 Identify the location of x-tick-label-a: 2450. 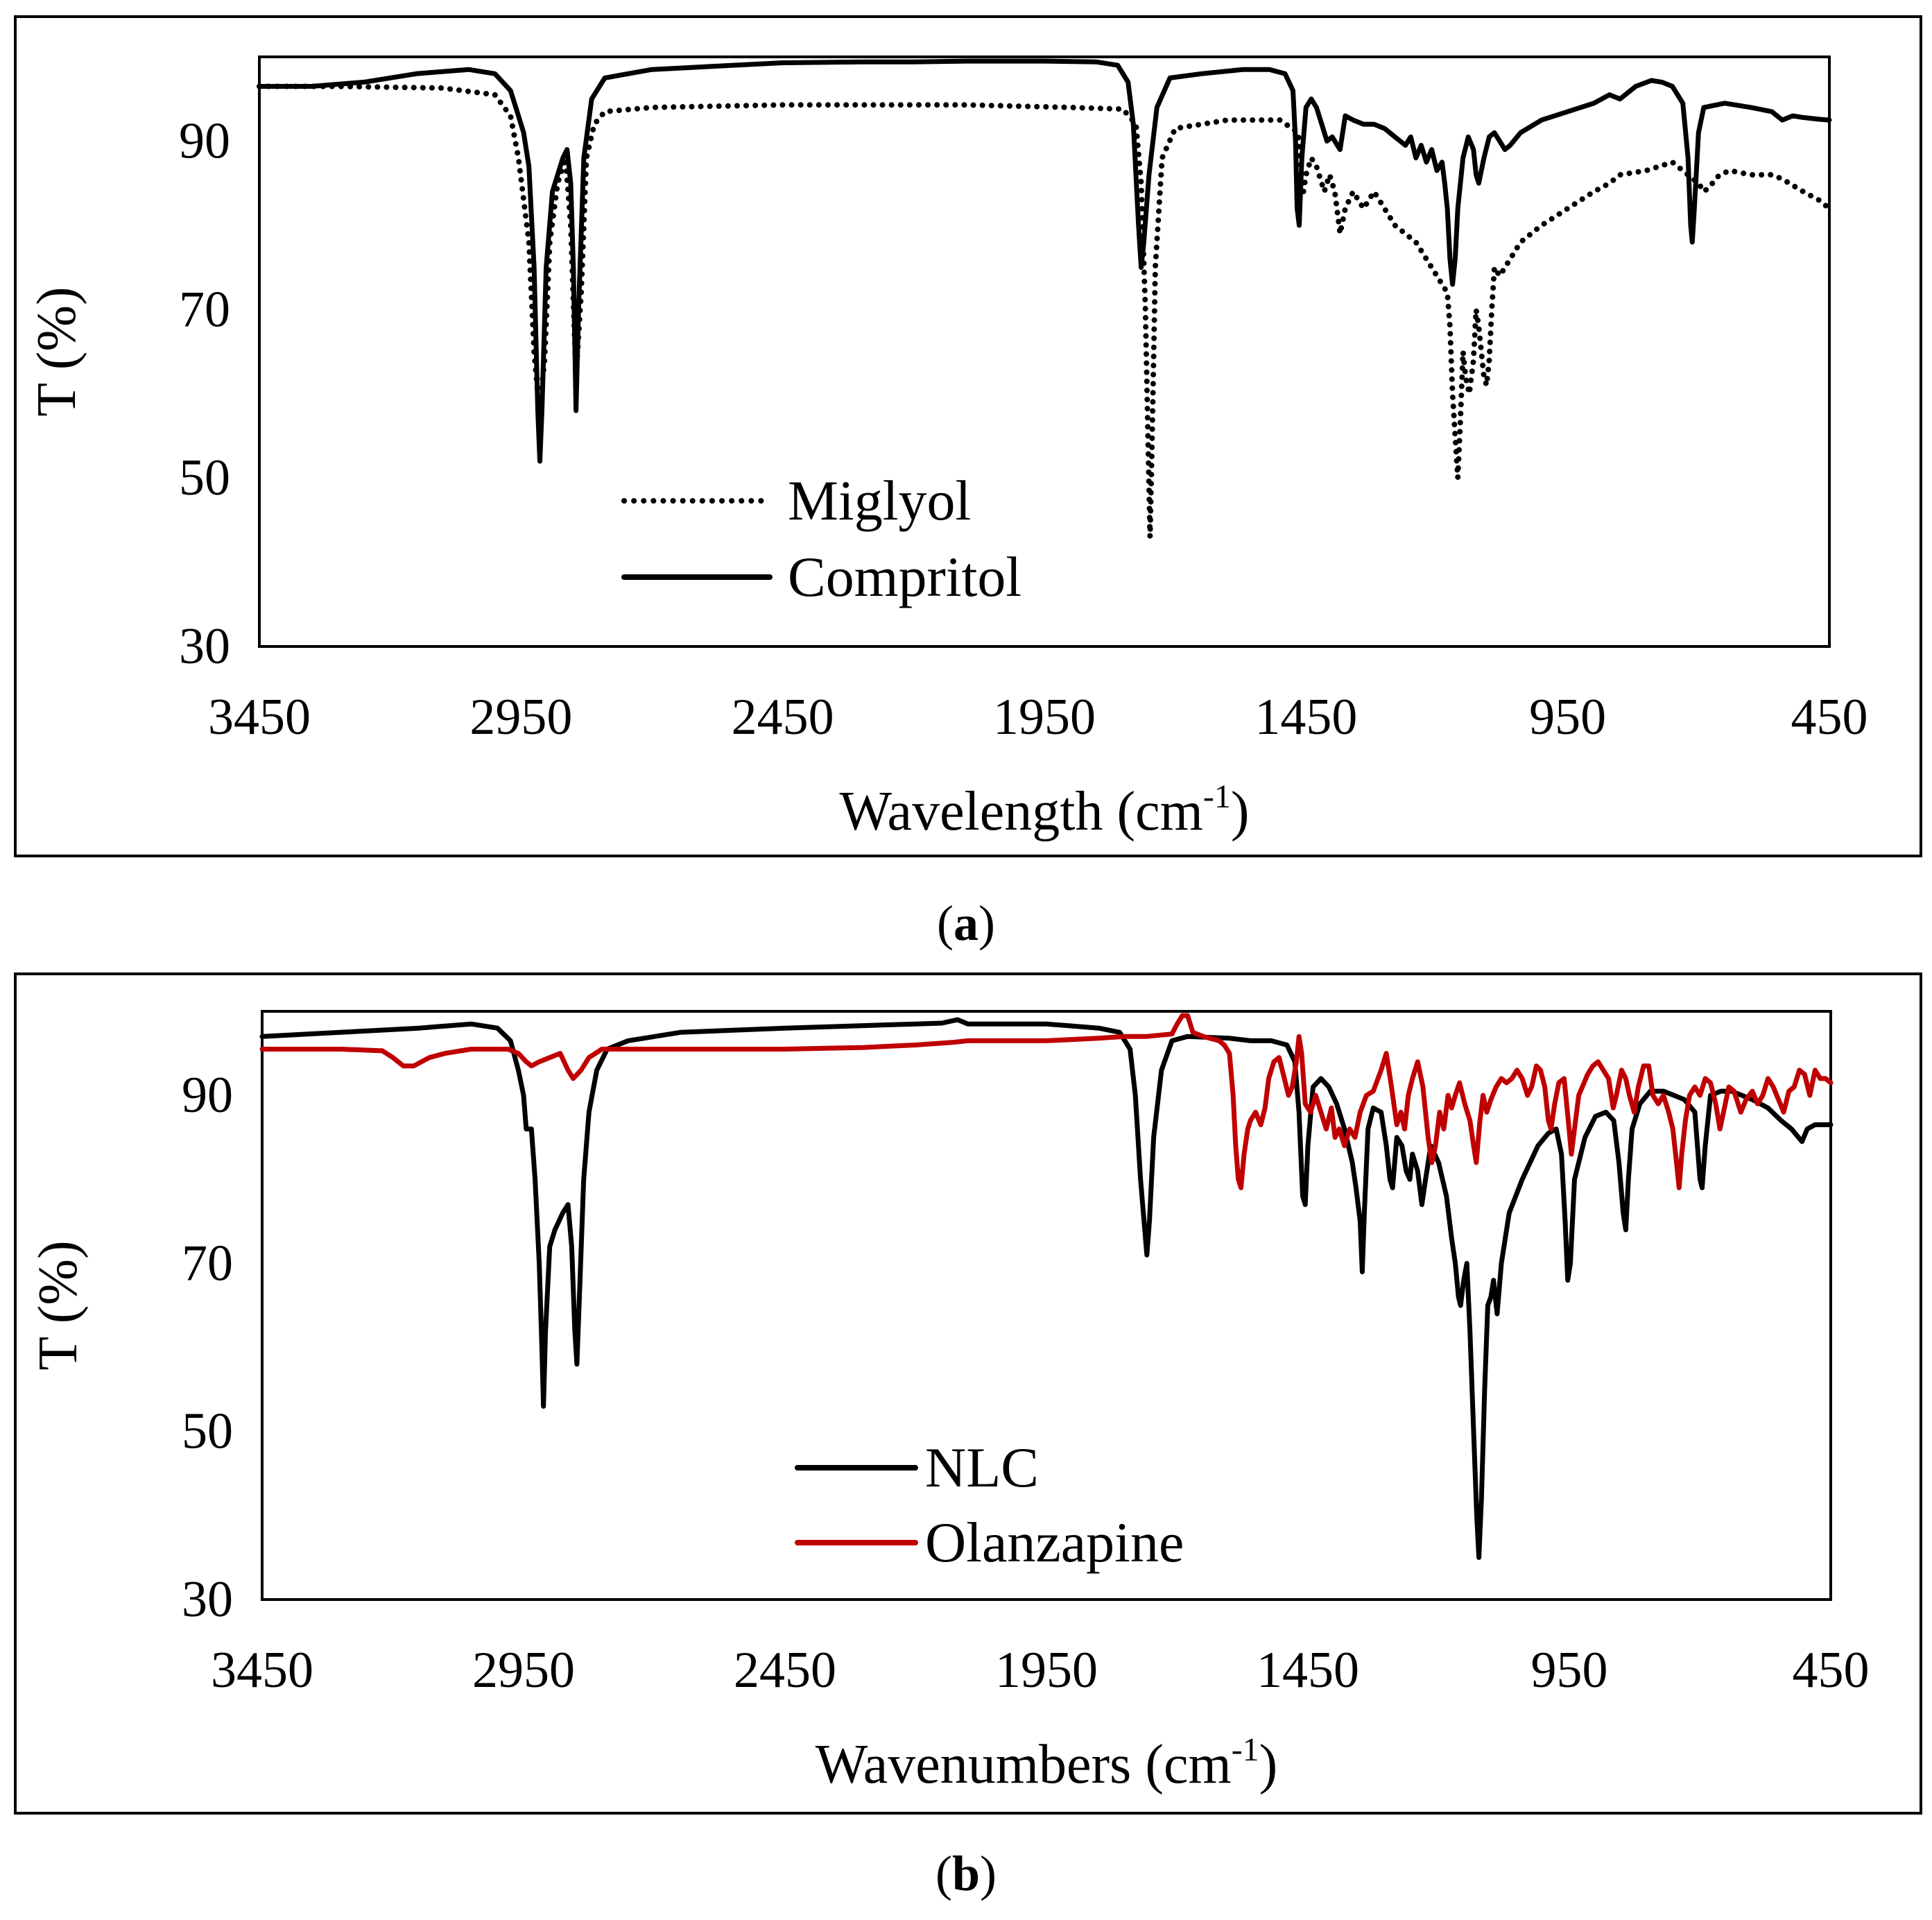
(783, 717).